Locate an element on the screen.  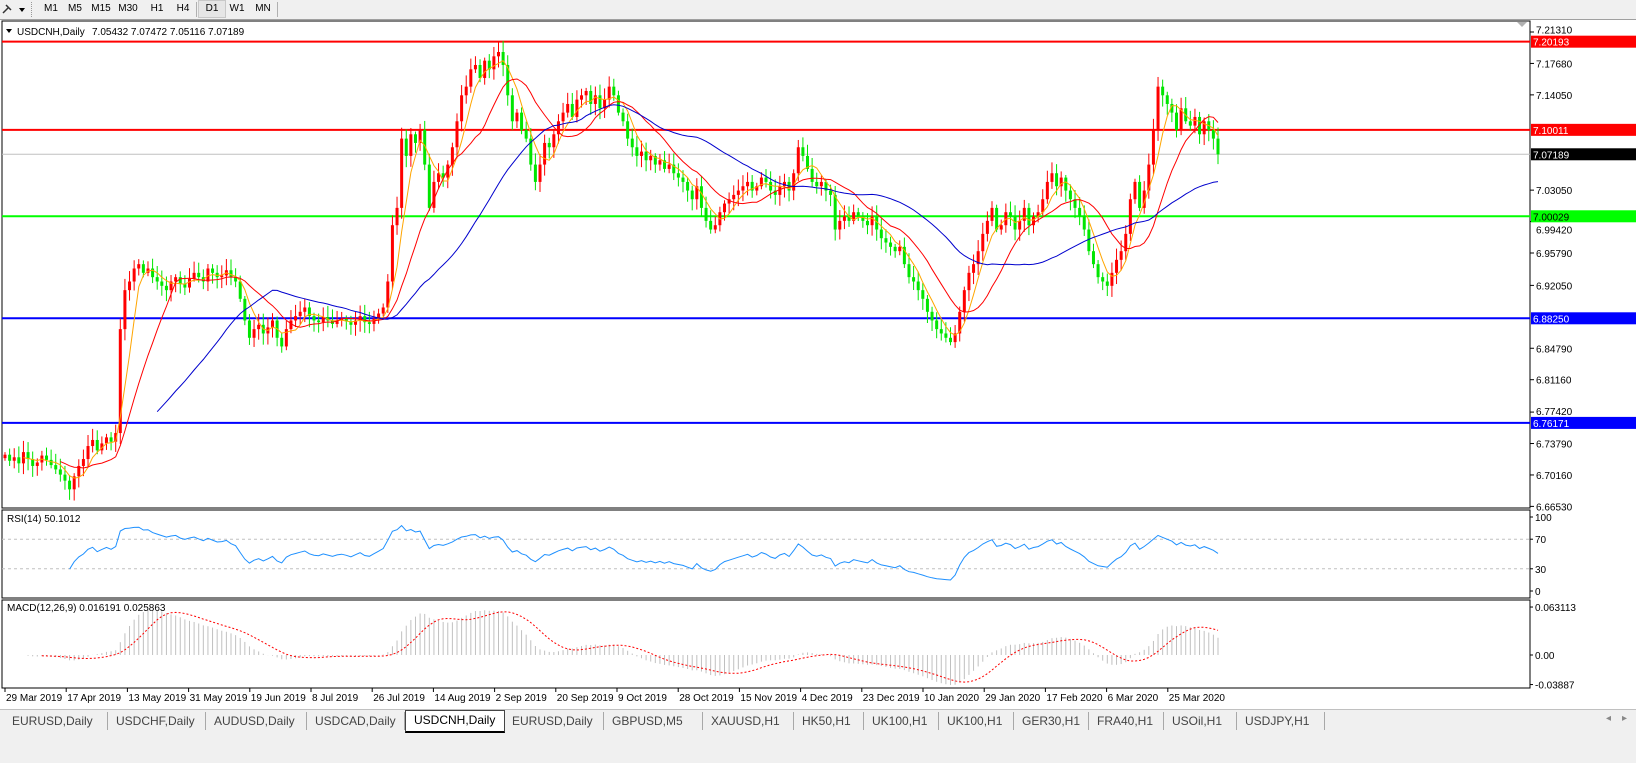
macd-title: MACD(12,26,9) 0.016191 0.025863 is located at coordinates (86, 608).